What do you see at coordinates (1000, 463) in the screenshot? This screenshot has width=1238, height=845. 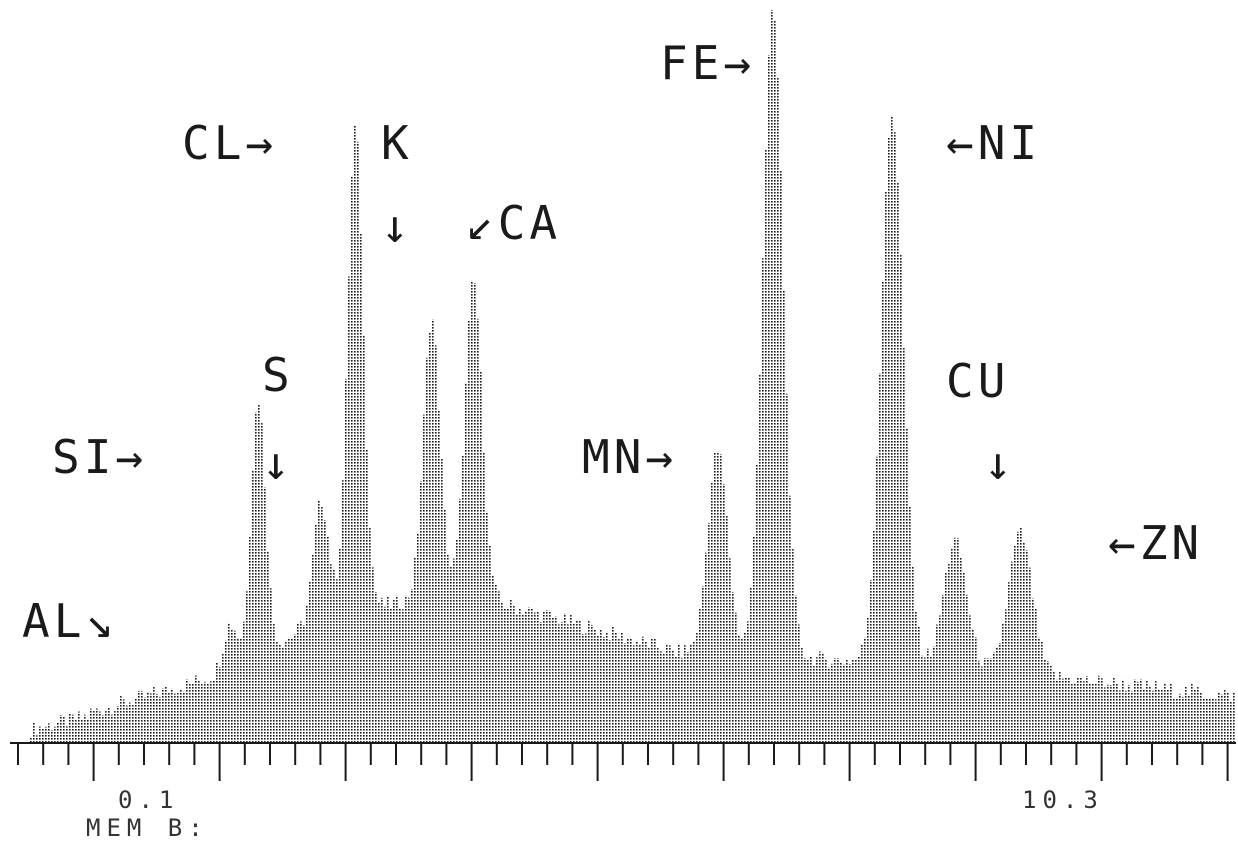 I see `peak-arrow-cu: ↓` at bounding box center [1000, 463].